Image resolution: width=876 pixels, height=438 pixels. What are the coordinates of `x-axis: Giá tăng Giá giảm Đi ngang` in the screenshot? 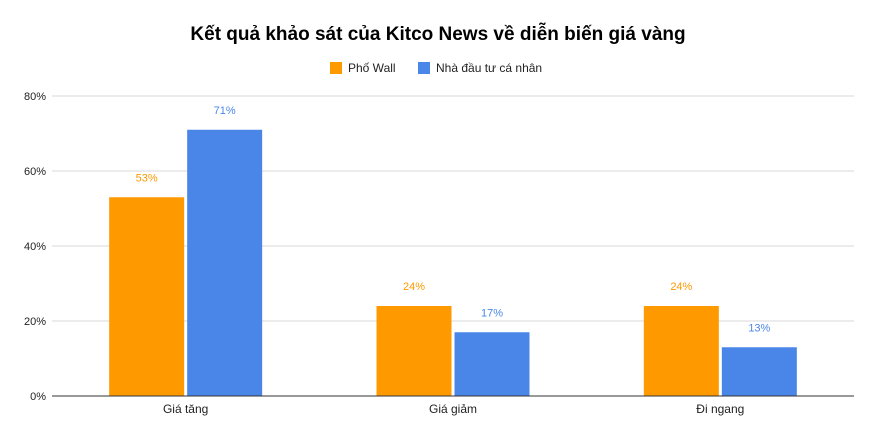 It's located at (453, 405).